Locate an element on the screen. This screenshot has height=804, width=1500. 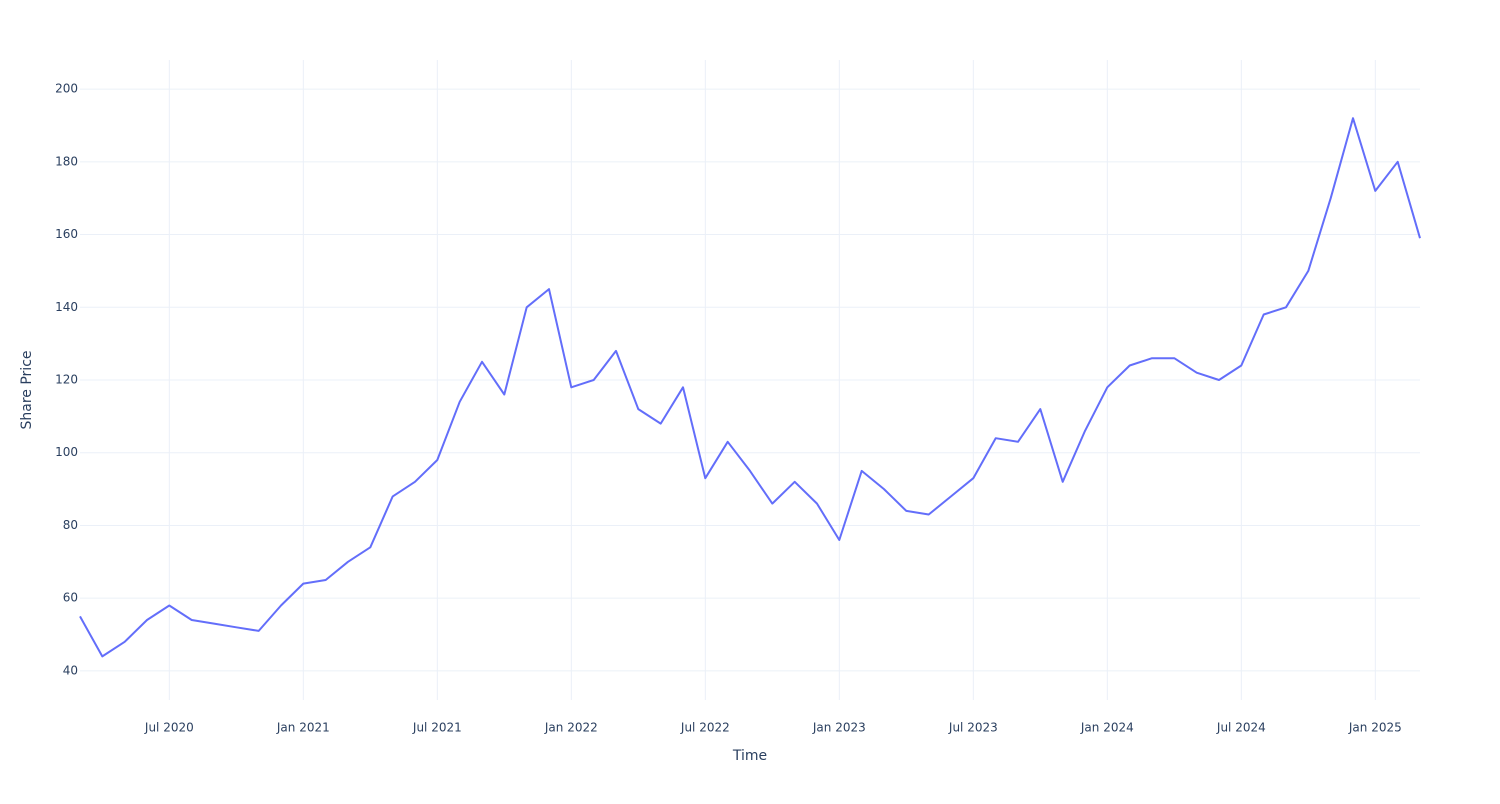
x-tick-label: Jul 2024 is located at coordinates (1241, 728).